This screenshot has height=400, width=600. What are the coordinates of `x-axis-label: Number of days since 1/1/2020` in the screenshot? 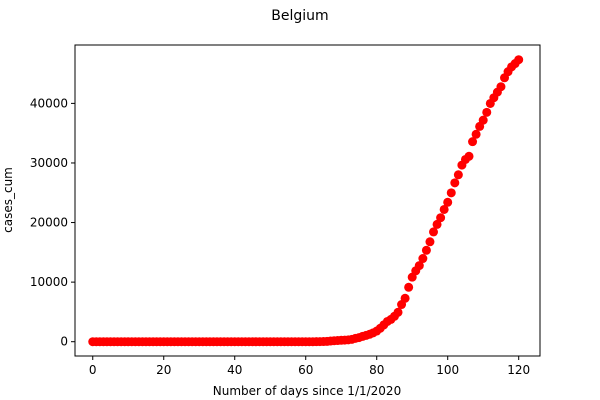 It's located at (307, 391).